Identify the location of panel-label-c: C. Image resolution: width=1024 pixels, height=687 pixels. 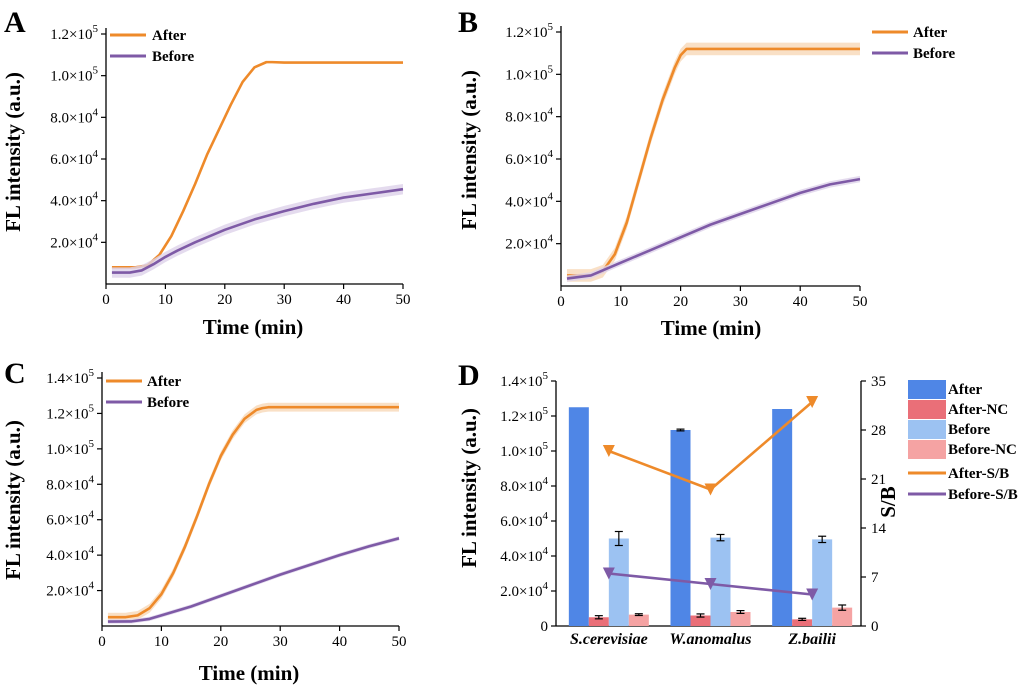
(15, 373).